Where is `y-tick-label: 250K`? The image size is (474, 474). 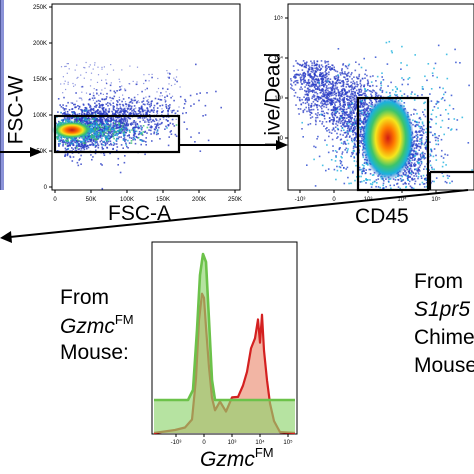 y-tick-label: 250K is located at coordinates (40, 8).